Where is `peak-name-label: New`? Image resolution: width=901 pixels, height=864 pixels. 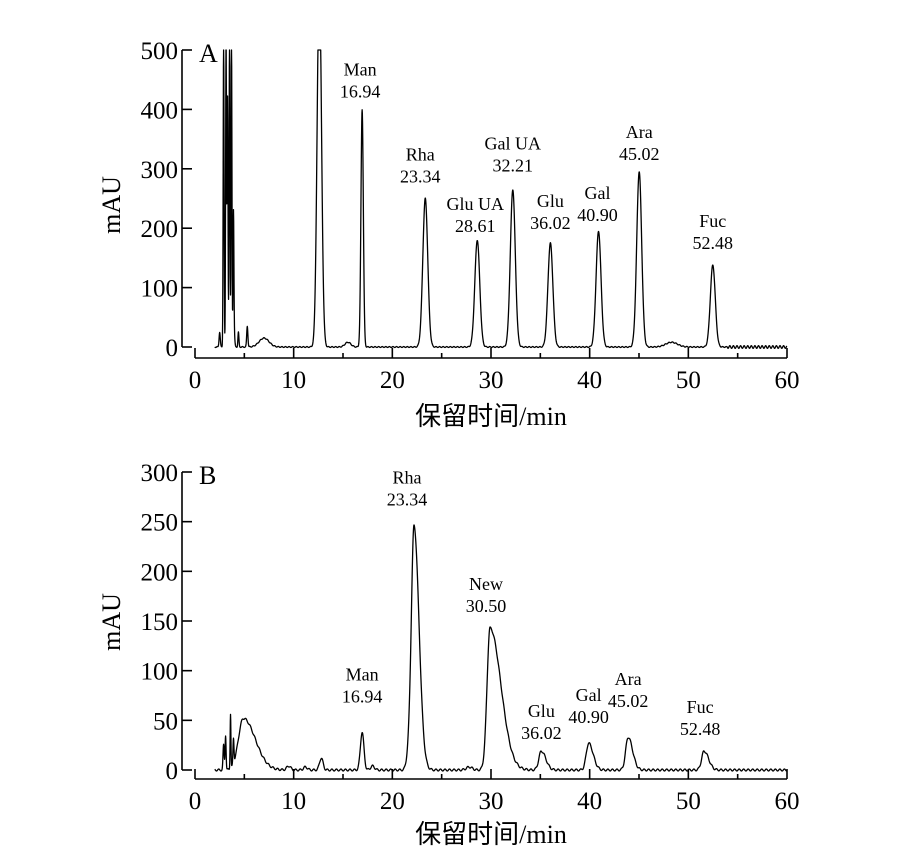 peak-name-label: New is located at coordinates (486, 584).